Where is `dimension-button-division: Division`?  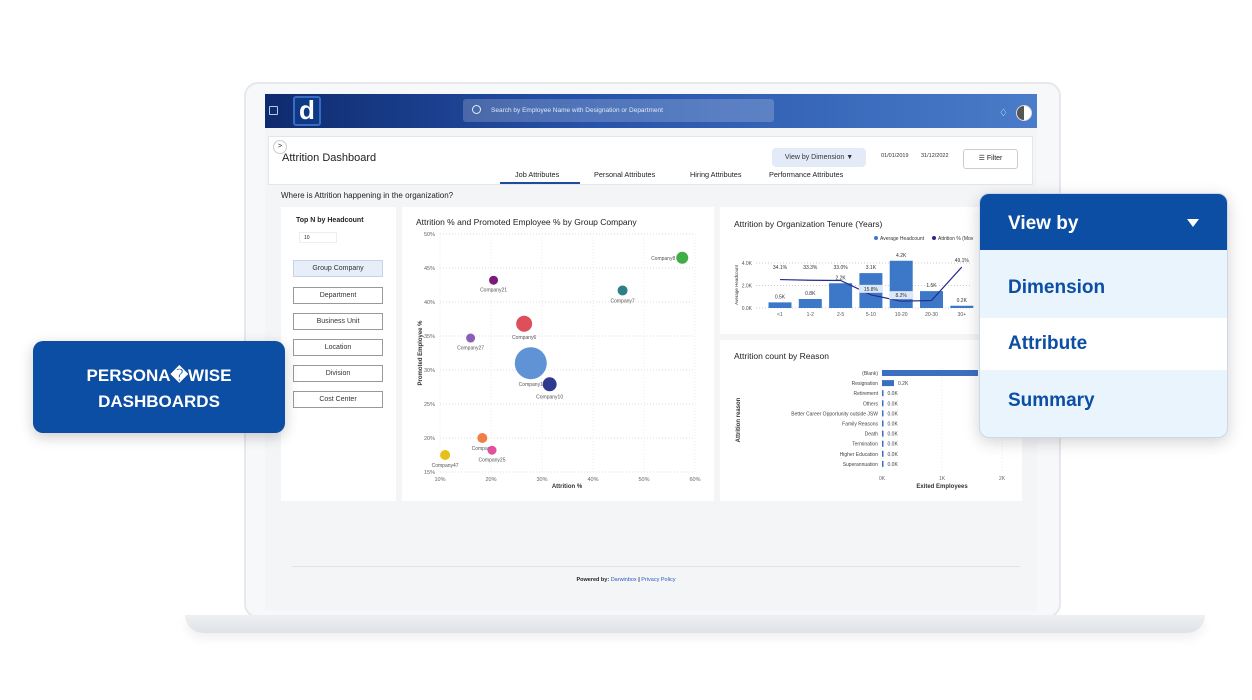 dimension-button-division: Division is located at coordinates (338, 373).